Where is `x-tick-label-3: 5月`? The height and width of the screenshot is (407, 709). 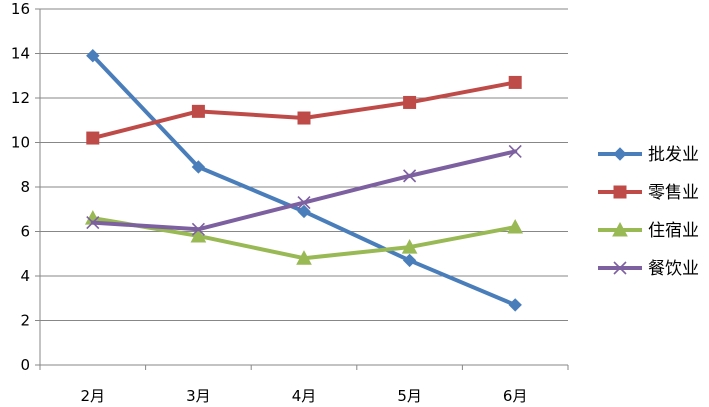
x-tick-label-3: 5月 is located at coordinates (409, 396).